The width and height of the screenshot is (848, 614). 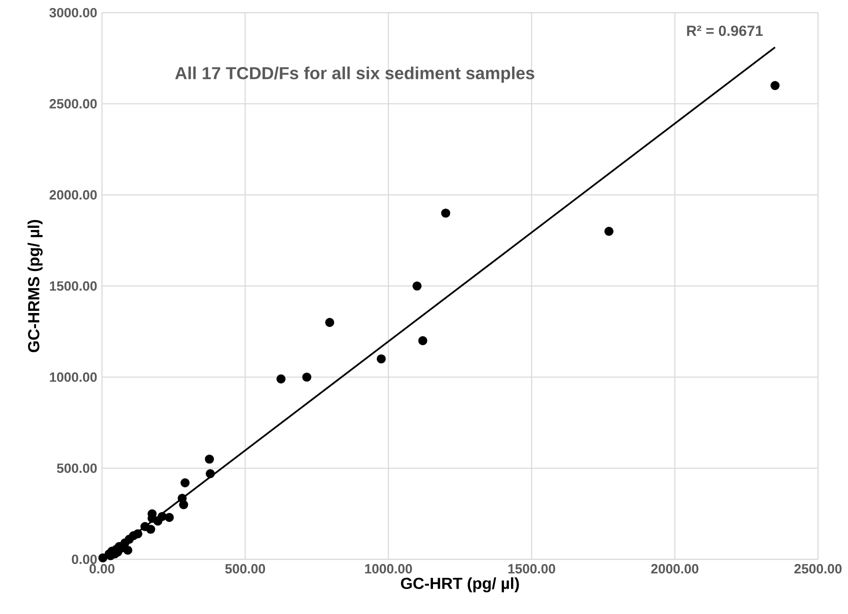 What do you see at coordinates (354, 74) in the screenshot?
I see `text: All 17 TCDD/Fs for all six sediment samples` at bounding box center [354, 74].